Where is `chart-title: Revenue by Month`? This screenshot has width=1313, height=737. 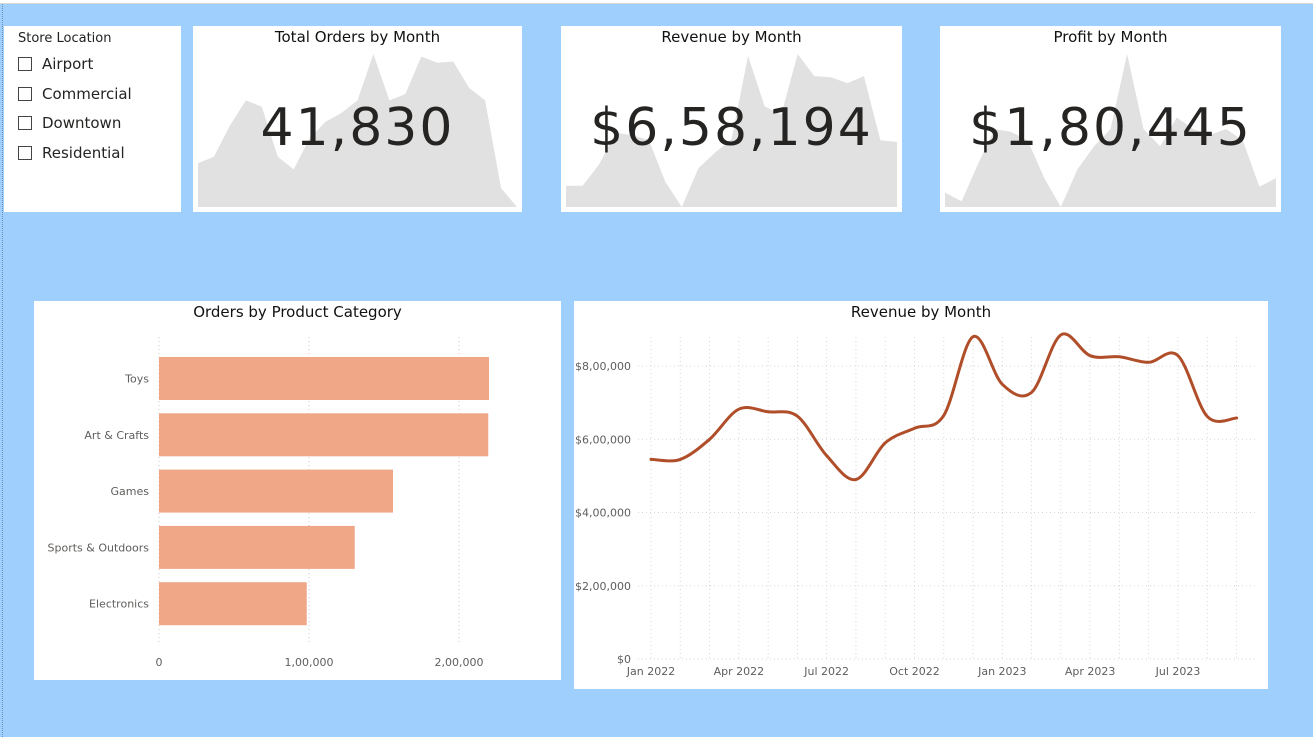 chart-title: Revenue by Month is located at coordinates (921, 312).